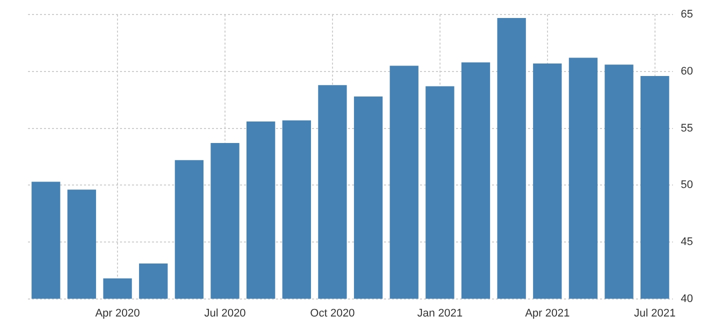 This screenshot has height=332, width=705. What do you see at coordinates (687, 242) in the screenshot?
I see `y-tick-label: 45` at bounding box center [687, 242].